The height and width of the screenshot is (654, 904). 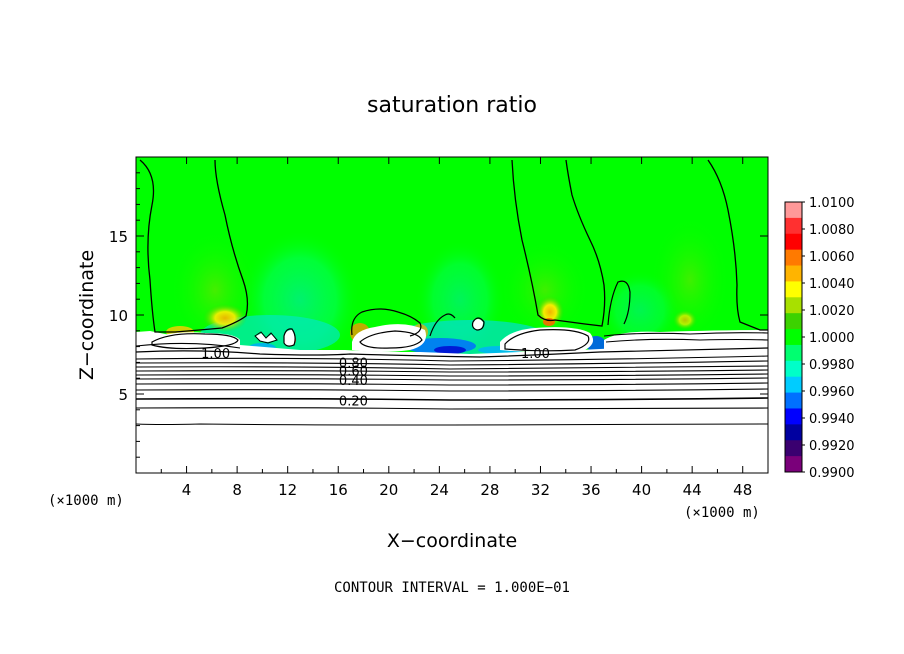 What do you see at coordinates (832, 392) in the screenshot?
I see `colorbar-tick-label: 0.9960` at bounding box center [832, 392].